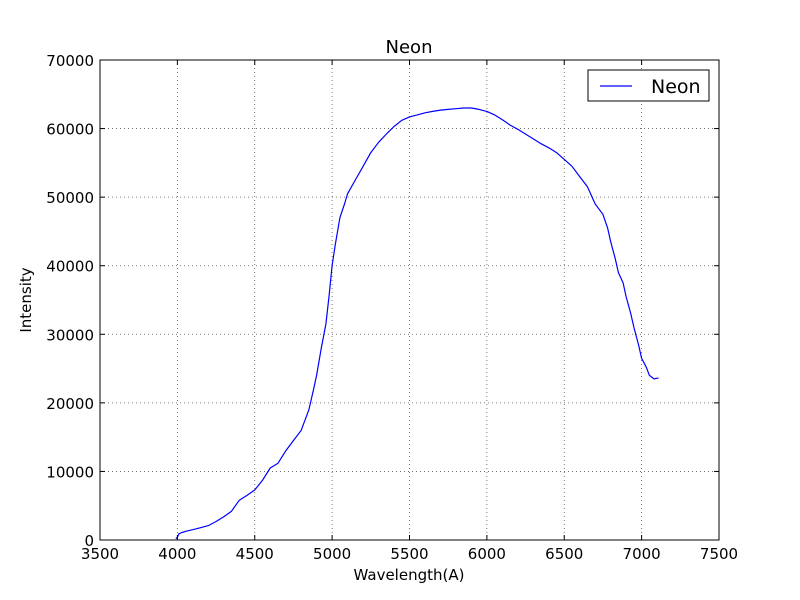  Describe the element at coordinates (648, 85) in the screenshot. I see `legend: Neon` at that location.